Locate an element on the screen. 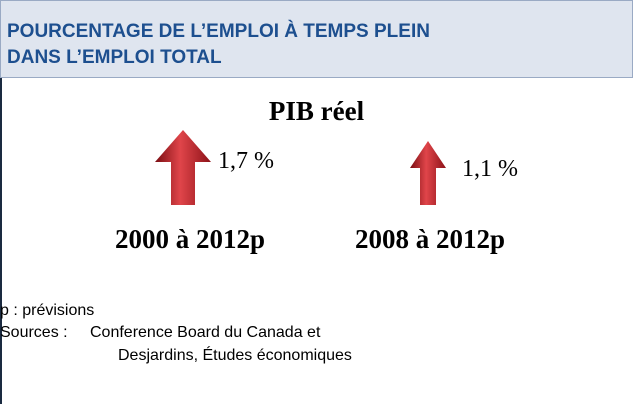 This screenshot has width=633, height=404. side-border is located at coordinates (1, 241).